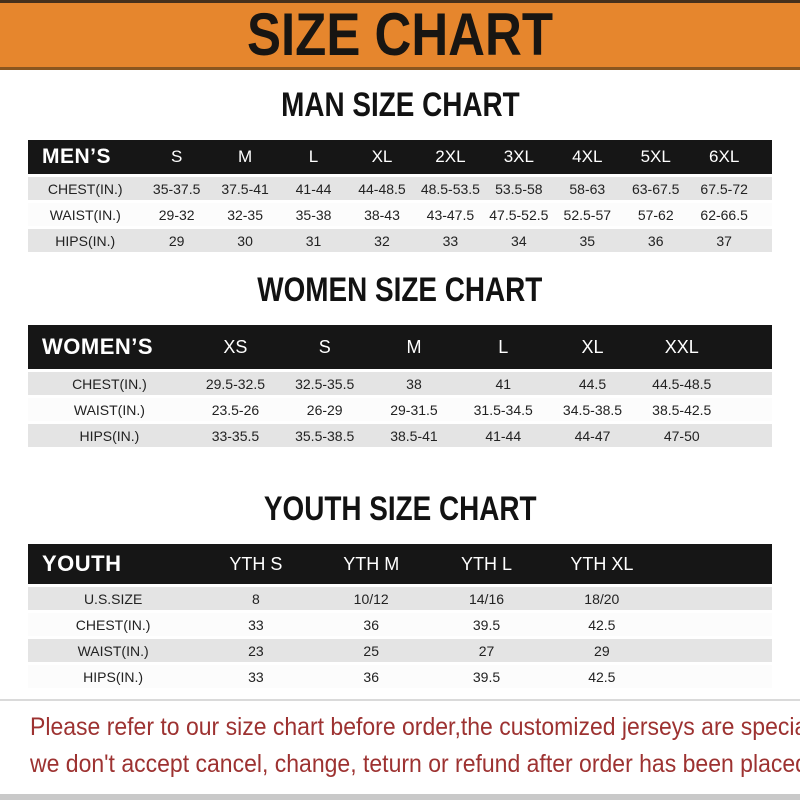 The image size is (800, 800). Describe the element at coordinates (325, 435) in the screenshot. I see `cell-value: 35.5-38.5` at that location.